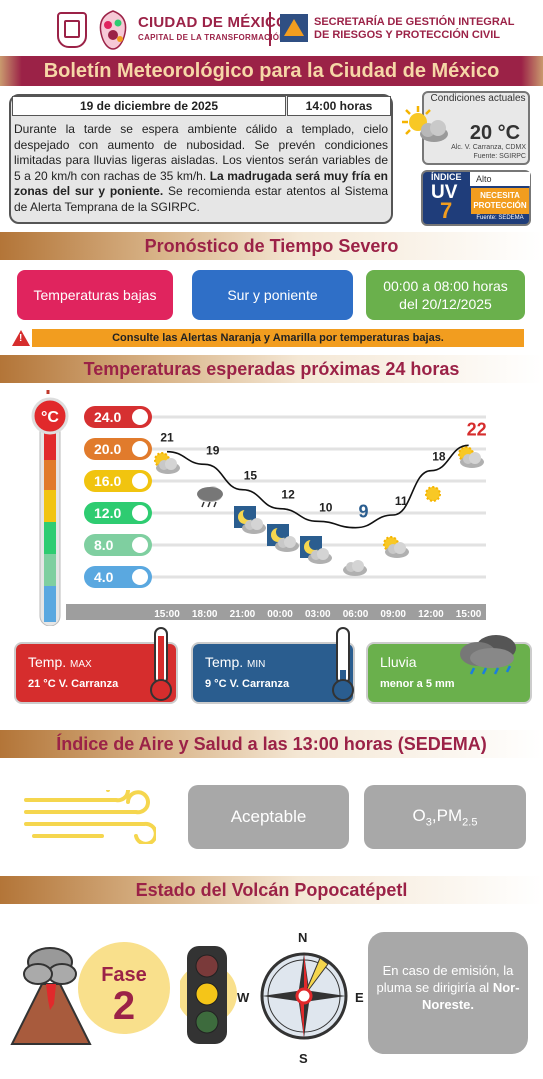 The image size is (543, 1079). I want to click on severe-card-zone: Sur y poniente, so click(272, 295).